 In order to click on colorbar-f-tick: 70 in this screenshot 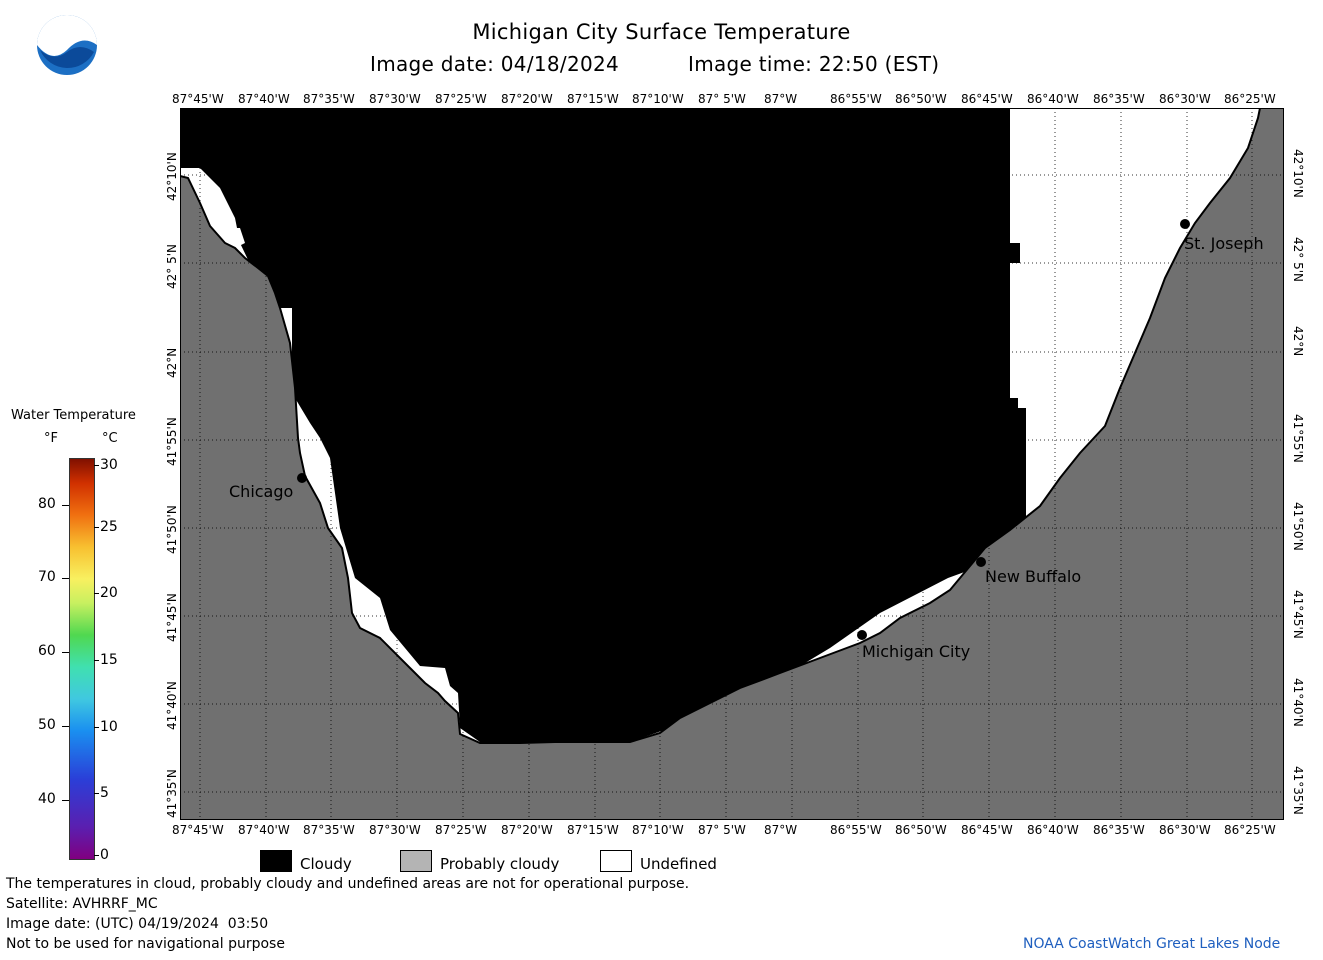, I will do `click(47, 577)`.